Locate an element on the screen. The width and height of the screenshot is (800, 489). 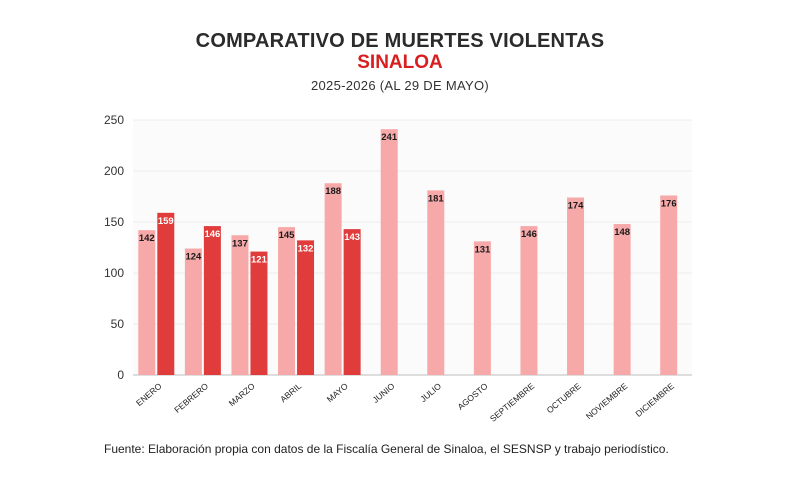
data-label: 142 is located at coordinates (147, 238).